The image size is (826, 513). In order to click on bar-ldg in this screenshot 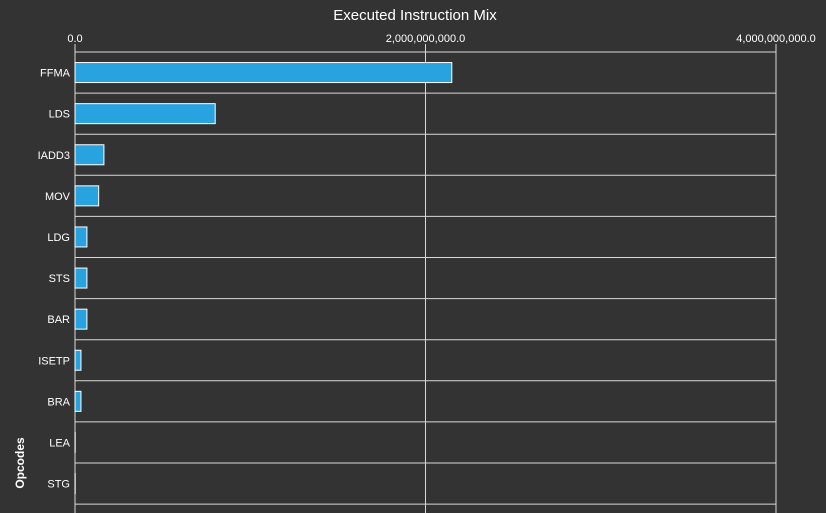, I will do `click(81, 237)`.